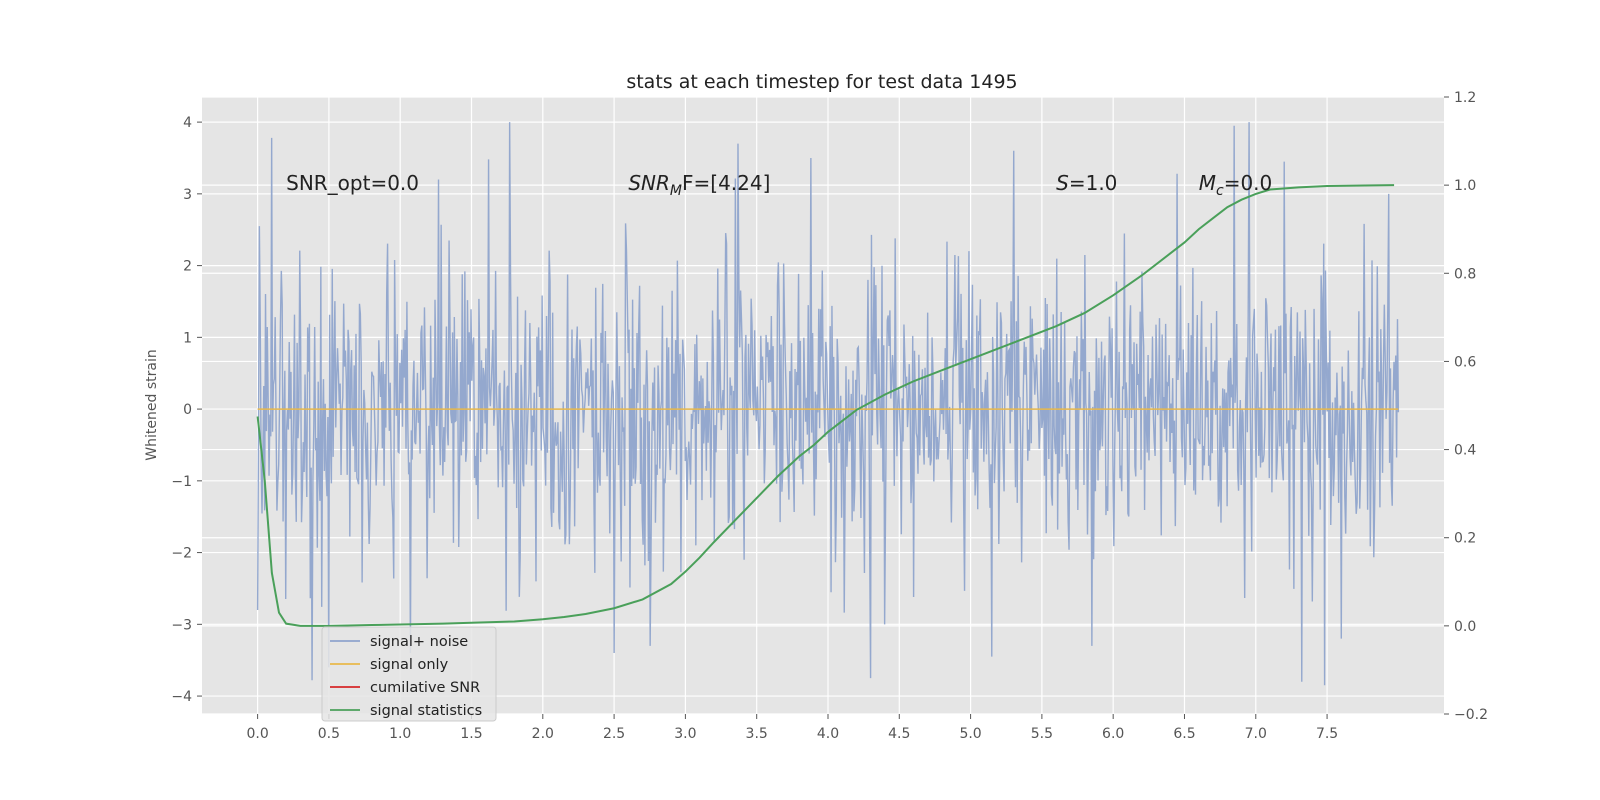 This screenshot has width=1600, height=800. What do you see at coordinates (1042, 734) in the screenshot?
I see `x-tick-label: 5.5` at bounding box center [1042, 734].